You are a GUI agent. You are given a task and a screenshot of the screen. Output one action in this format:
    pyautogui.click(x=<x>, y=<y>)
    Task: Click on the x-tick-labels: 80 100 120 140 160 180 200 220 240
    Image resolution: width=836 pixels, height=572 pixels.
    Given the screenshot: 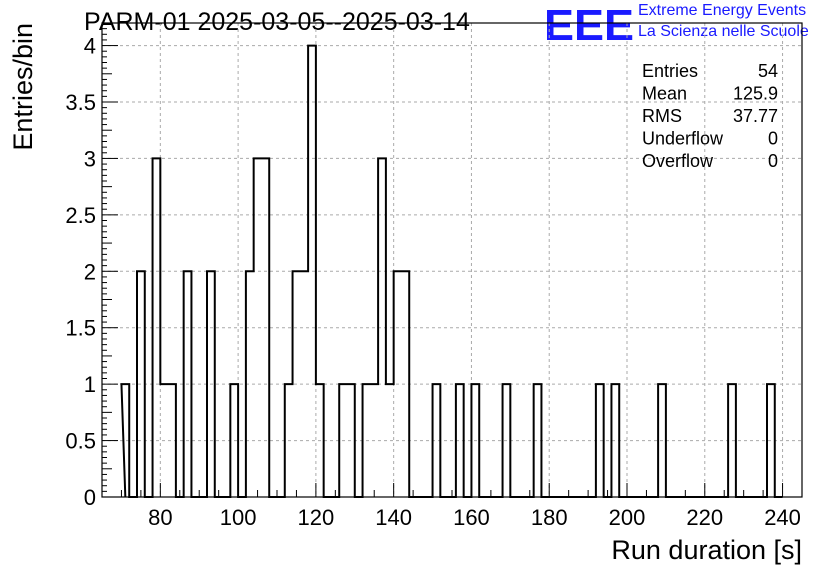 What is the action you would take?
    pyautogui.click(x=474, y=517)
    